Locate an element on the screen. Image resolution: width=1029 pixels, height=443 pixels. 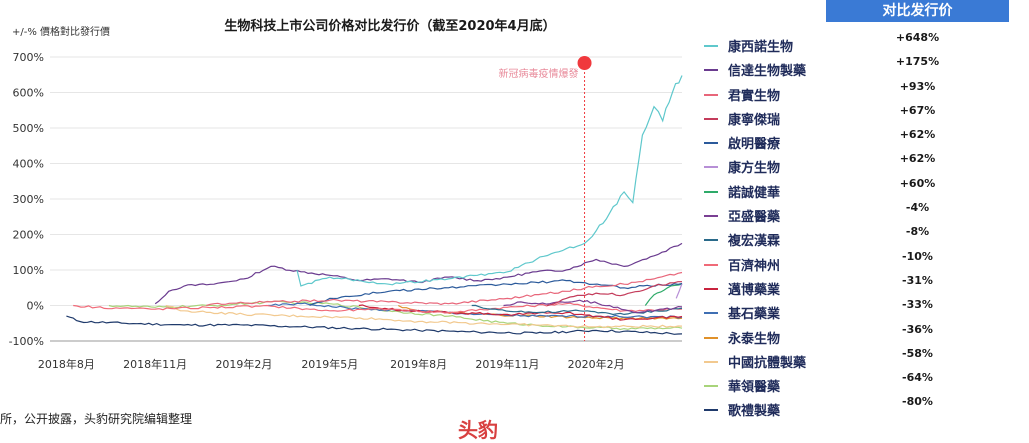
legend-item: 信達生物製藥 is located at coordinates (782, 70).